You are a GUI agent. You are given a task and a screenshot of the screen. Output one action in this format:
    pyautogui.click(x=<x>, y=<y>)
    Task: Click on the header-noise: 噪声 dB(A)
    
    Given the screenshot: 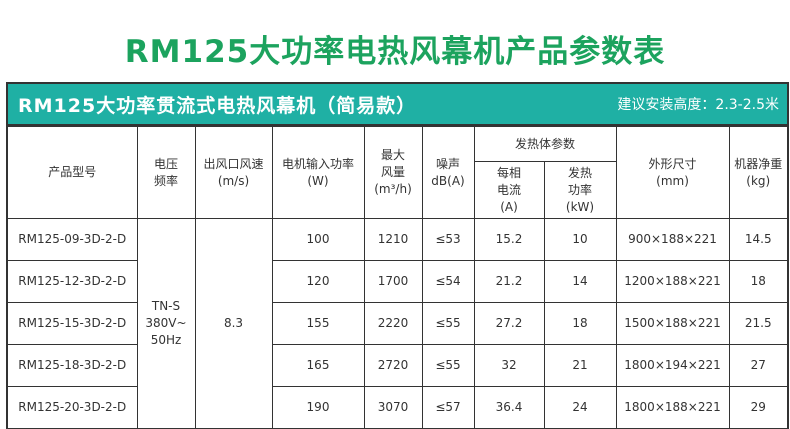 What is the action you would take?
    pyautogui.click(x=448, y=172)
    